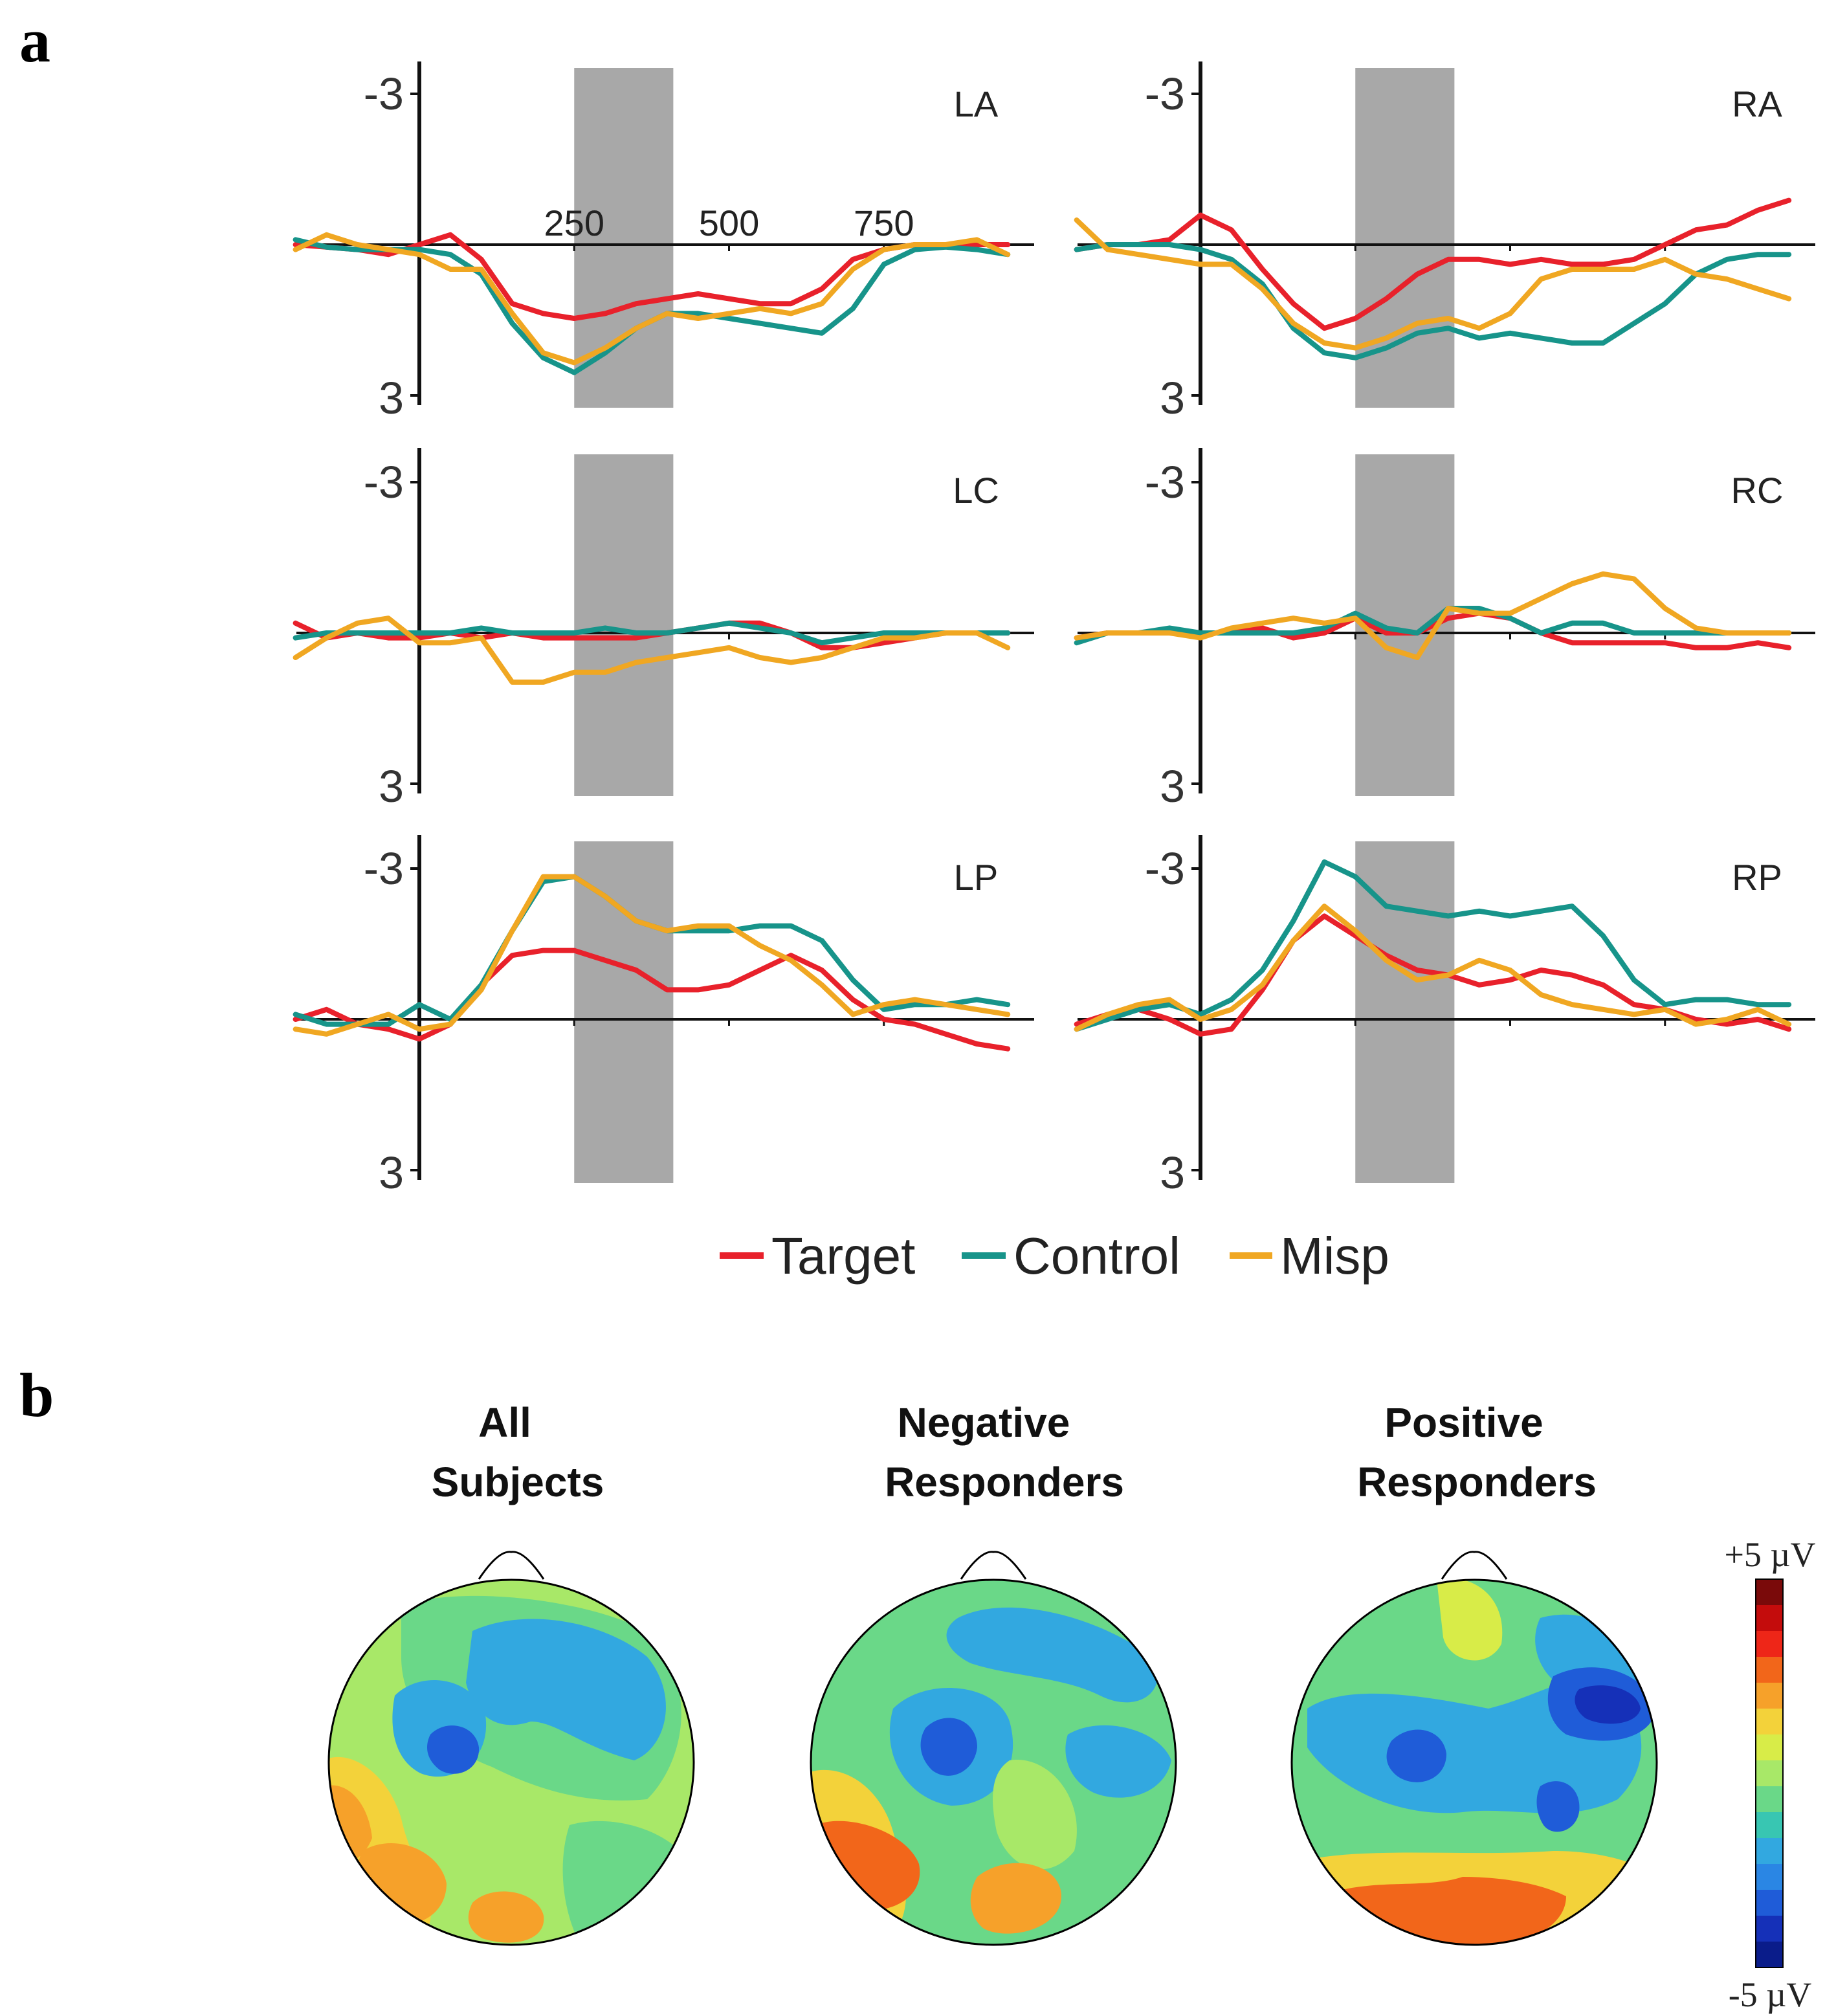 This screenshot has width=1836, height=2016. Describe the element at coordinates (1757, 877) in the screenshot. I see `region-label: RP` at that location.